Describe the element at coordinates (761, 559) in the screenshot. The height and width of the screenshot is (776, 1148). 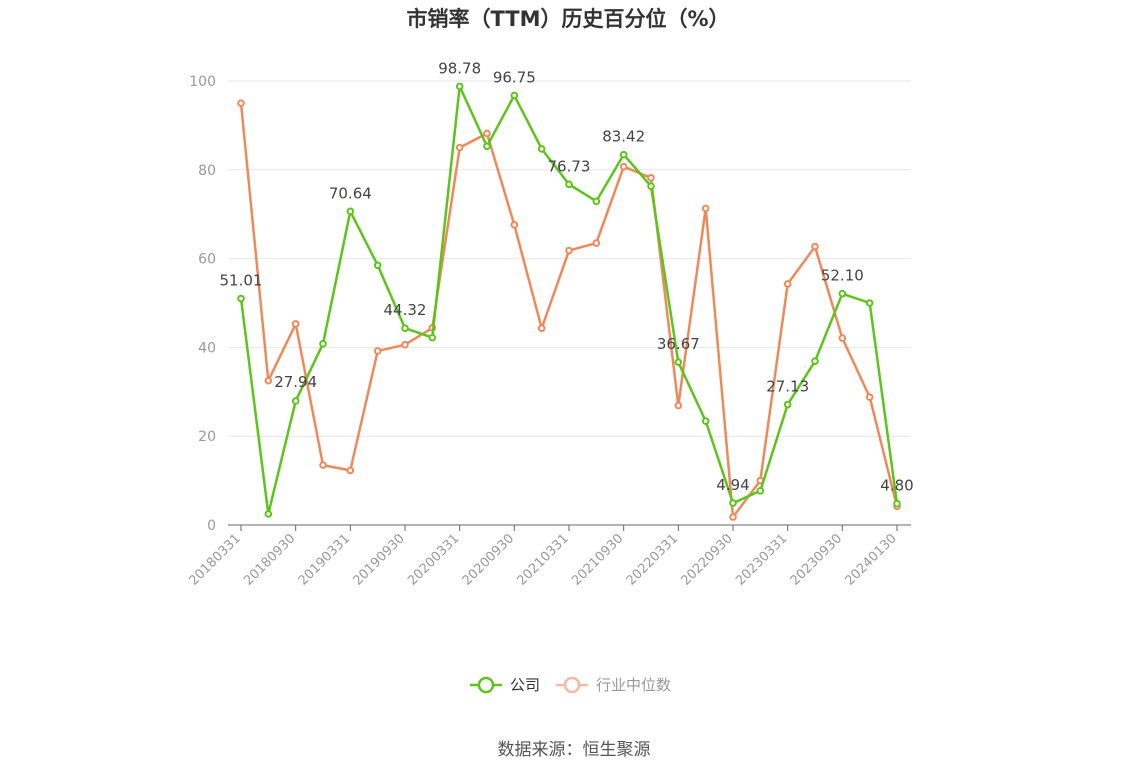
I see `x-tick-label-10: 20230331` at that location.